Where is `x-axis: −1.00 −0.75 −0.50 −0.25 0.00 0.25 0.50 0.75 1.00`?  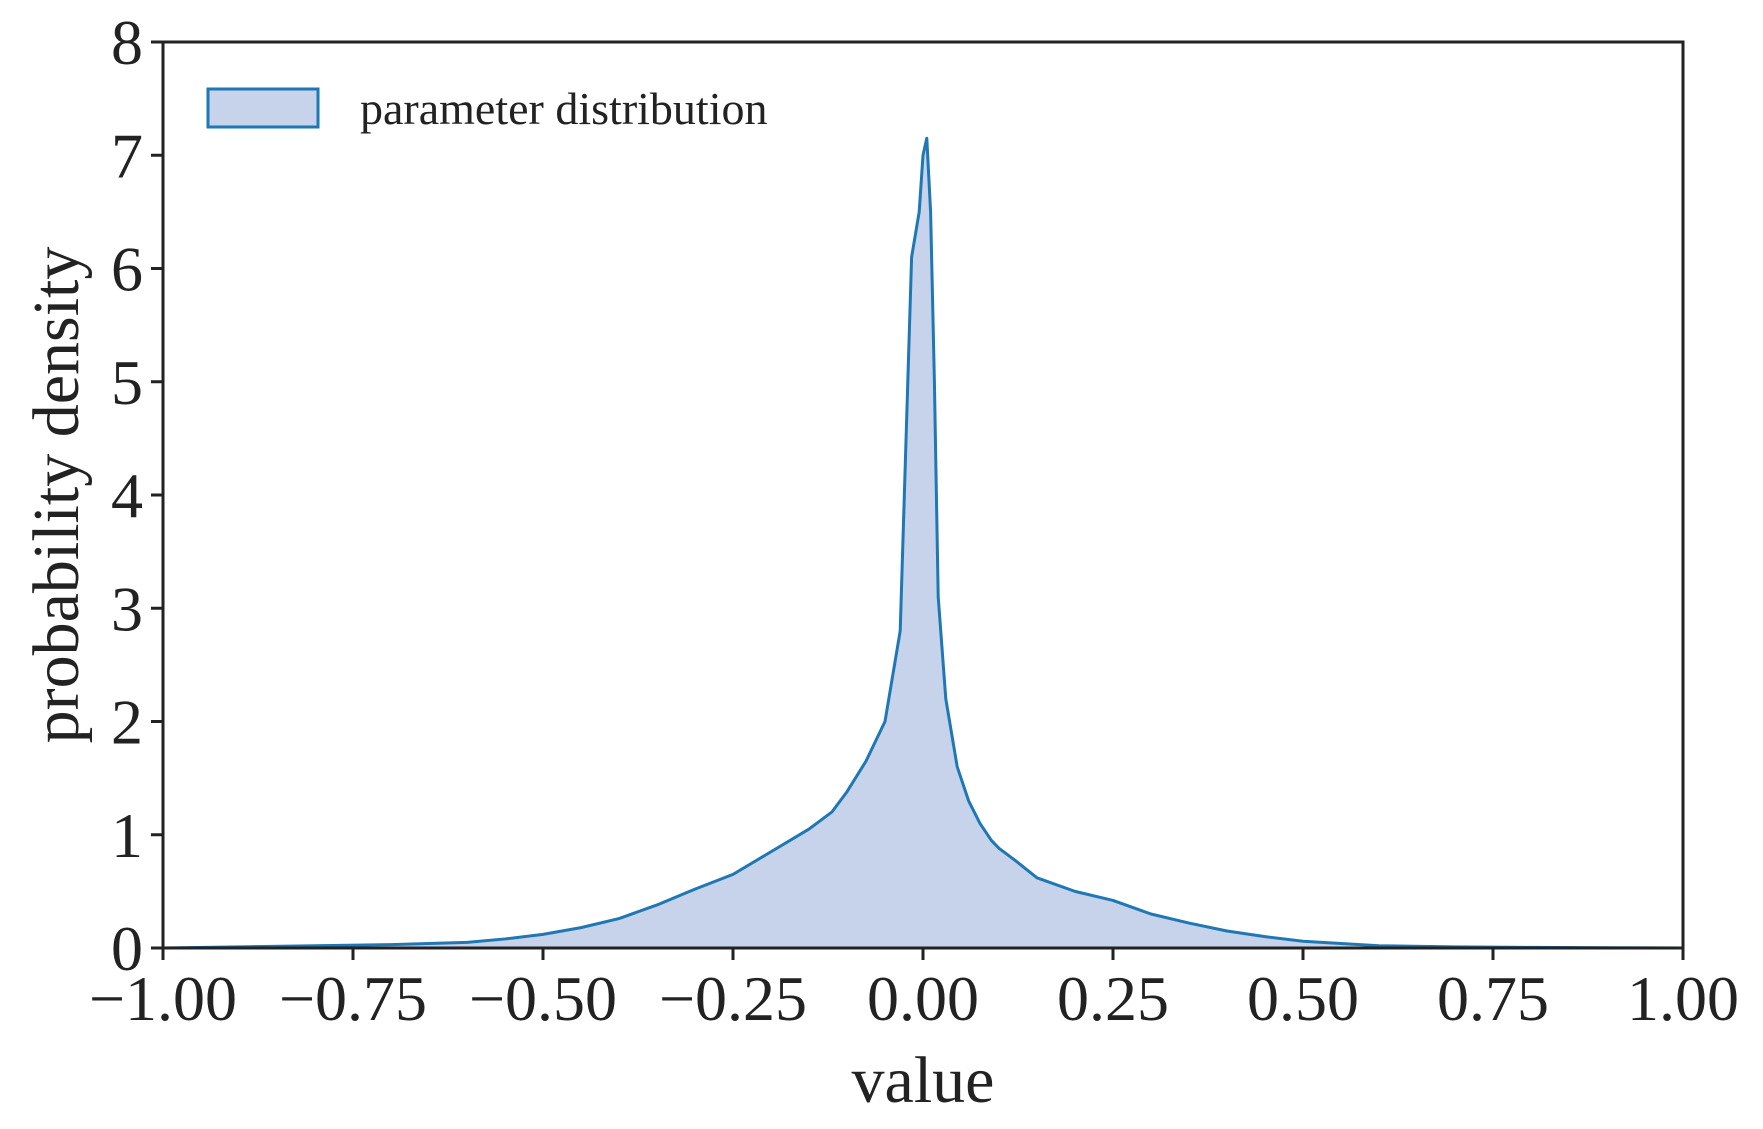
x-axis: −1.00 −0.75 −0.50 −0.25 0.00 0.25 0.50 0.75 1.00 is located at coordinates (914, 991).